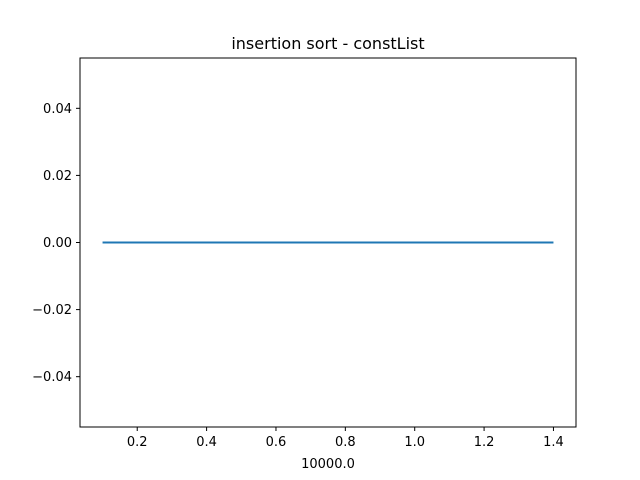 The image size is (640, 480). What do you see at coordinates (137, 442) in the screenshot?
I see `x-tick-label: 0.2` at bounding box center [137, 442].